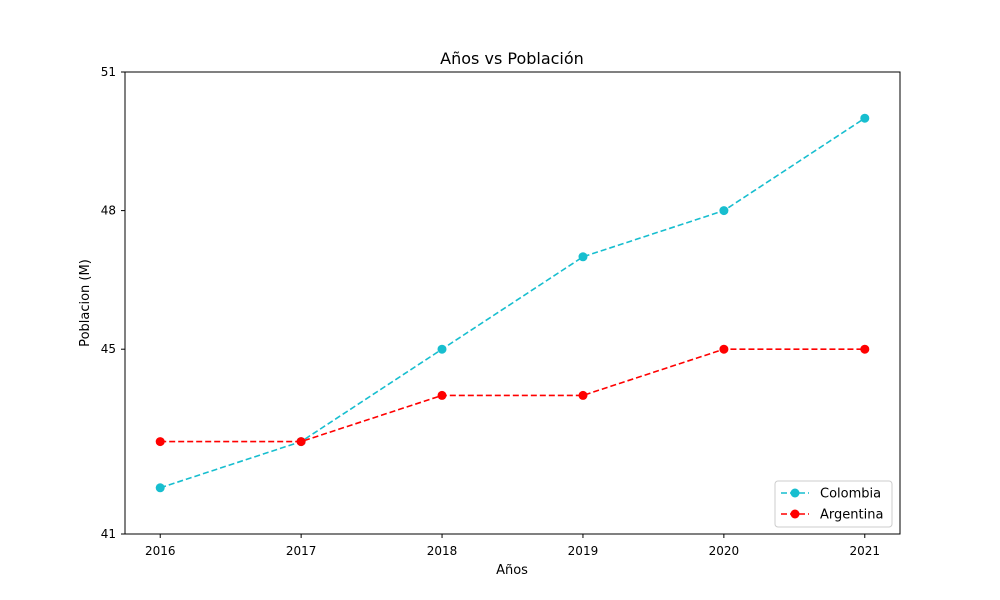  I want to click on data-point-colombia-2016, so click(160, 488).